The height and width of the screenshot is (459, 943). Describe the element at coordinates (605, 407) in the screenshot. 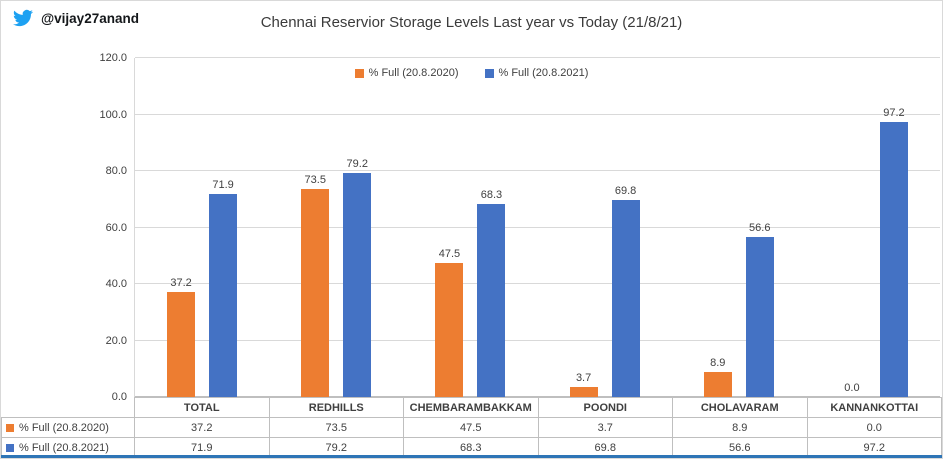

I see `category-label: POONDI` at that location.